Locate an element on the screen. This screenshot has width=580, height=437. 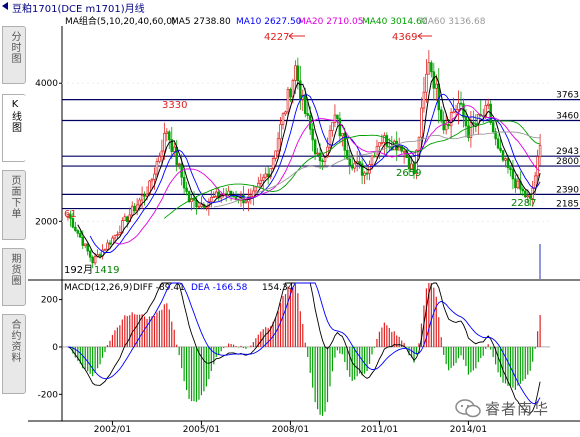
macd-tick-label: -200 is located at coordinates (48, 395).